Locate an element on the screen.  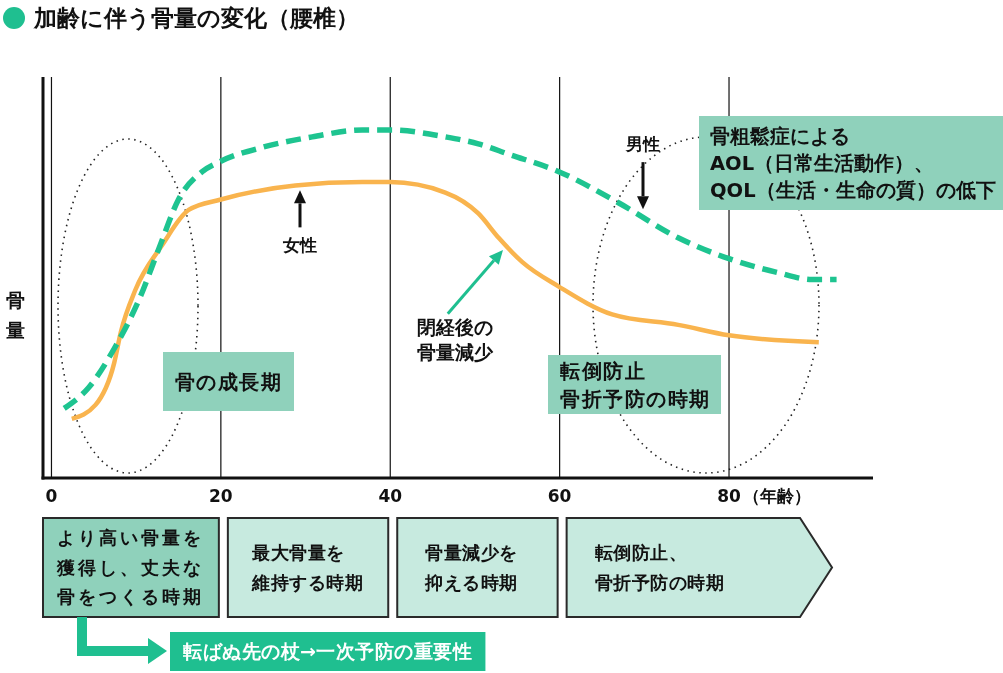
annotation: 閉経後の骨量減少 is located at coordinates (455, 339).